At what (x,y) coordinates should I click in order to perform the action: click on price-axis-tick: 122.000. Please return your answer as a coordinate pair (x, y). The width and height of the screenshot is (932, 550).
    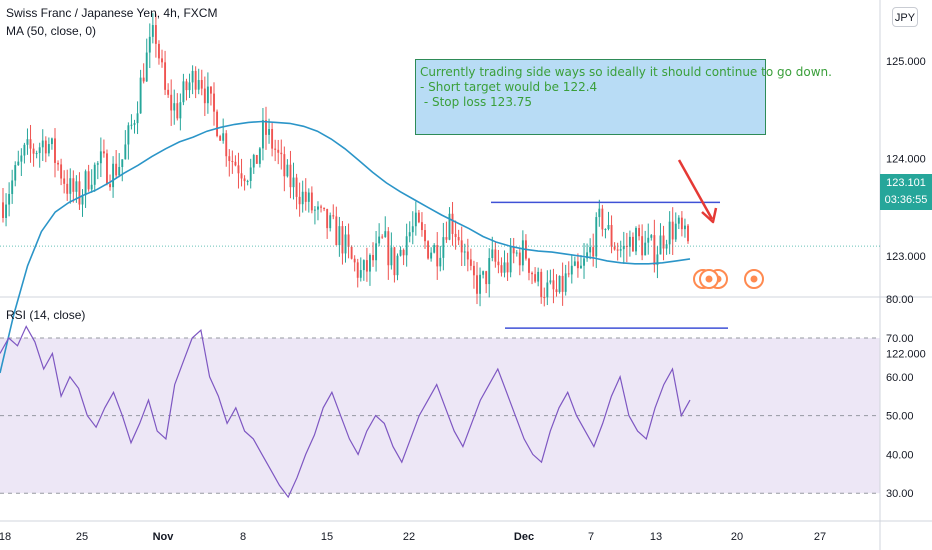
    Looking at the image, I should click on (906, 355).